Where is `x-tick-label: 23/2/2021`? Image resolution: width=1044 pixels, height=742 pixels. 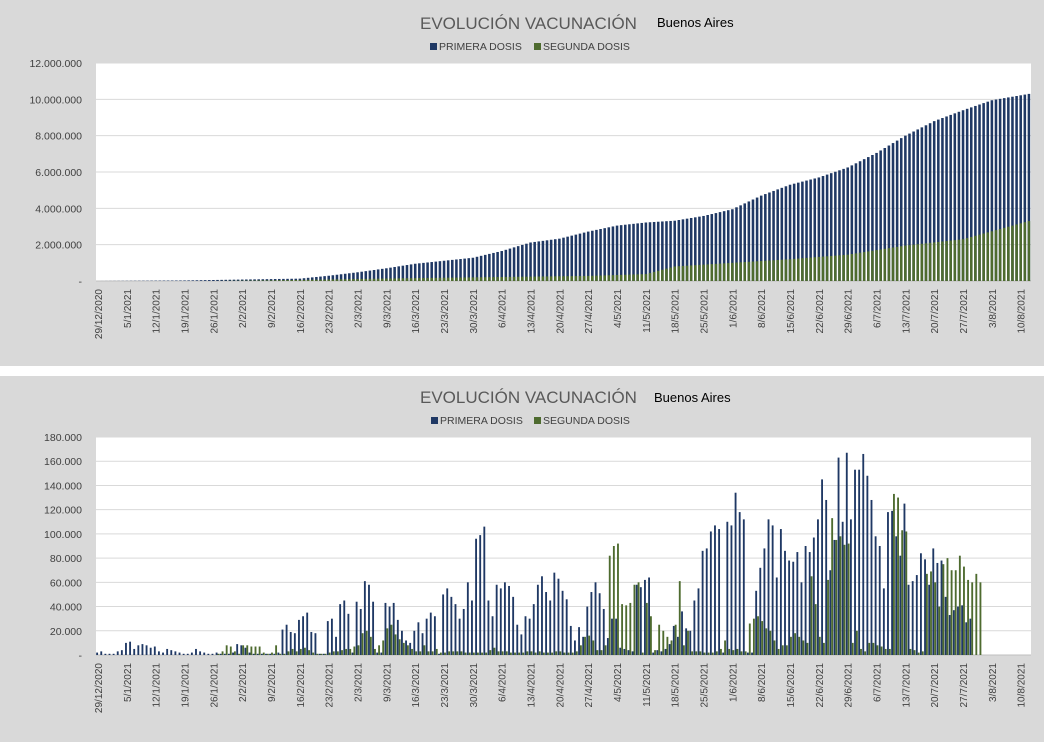
x-tick-label: 23/2/2021 is located at coordinates (330, 311).